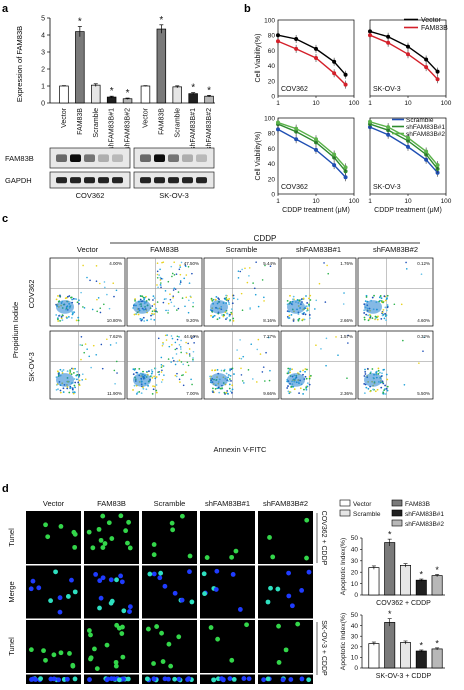 The width and height of the screenshot is (464, 690). I want to click on b-x-tick-label: 100, so click(446, 103).